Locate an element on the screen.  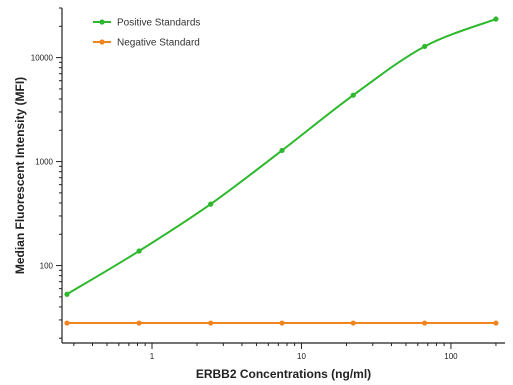
y-tick-label: 100 is located at coordinates (47, 266).